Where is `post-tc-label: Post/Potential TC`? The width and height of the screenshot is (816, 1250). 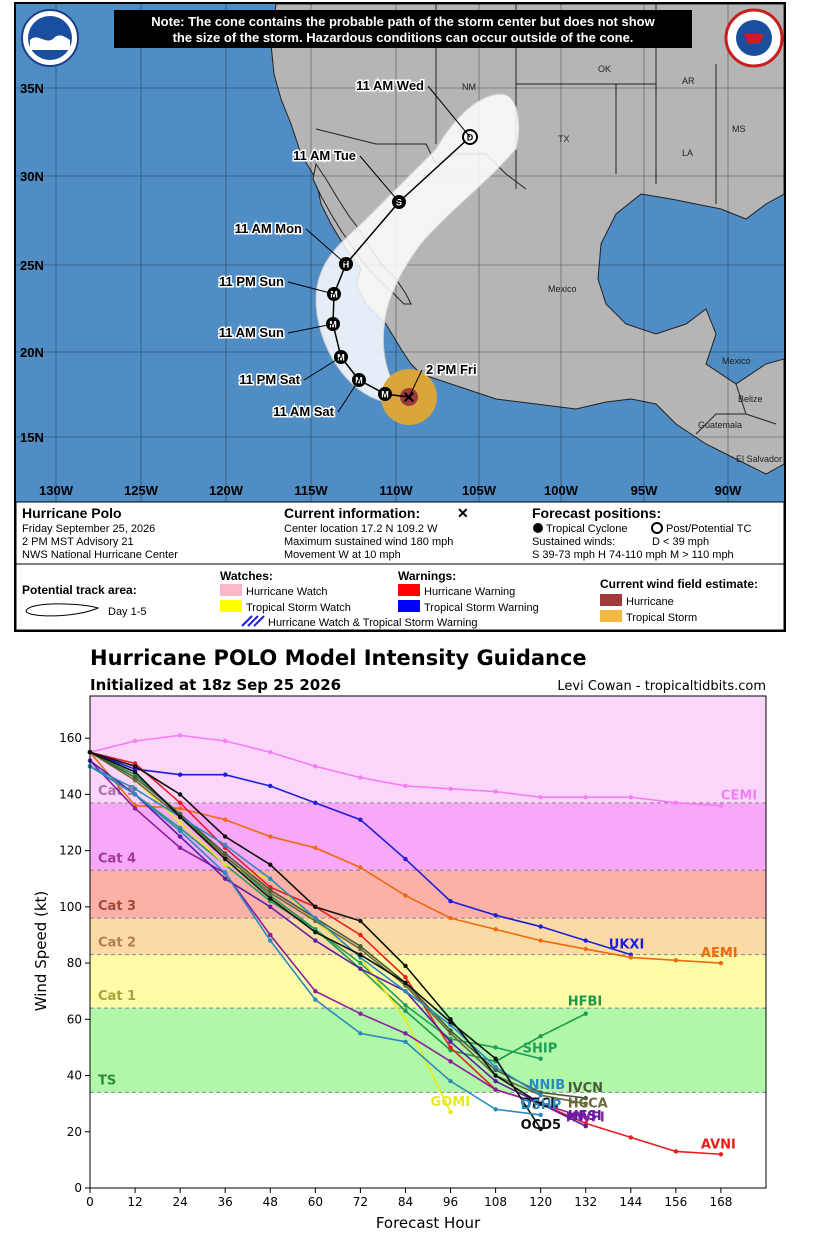
post-tc-label: Post/Potential TC is located at coordinates (708, 529).